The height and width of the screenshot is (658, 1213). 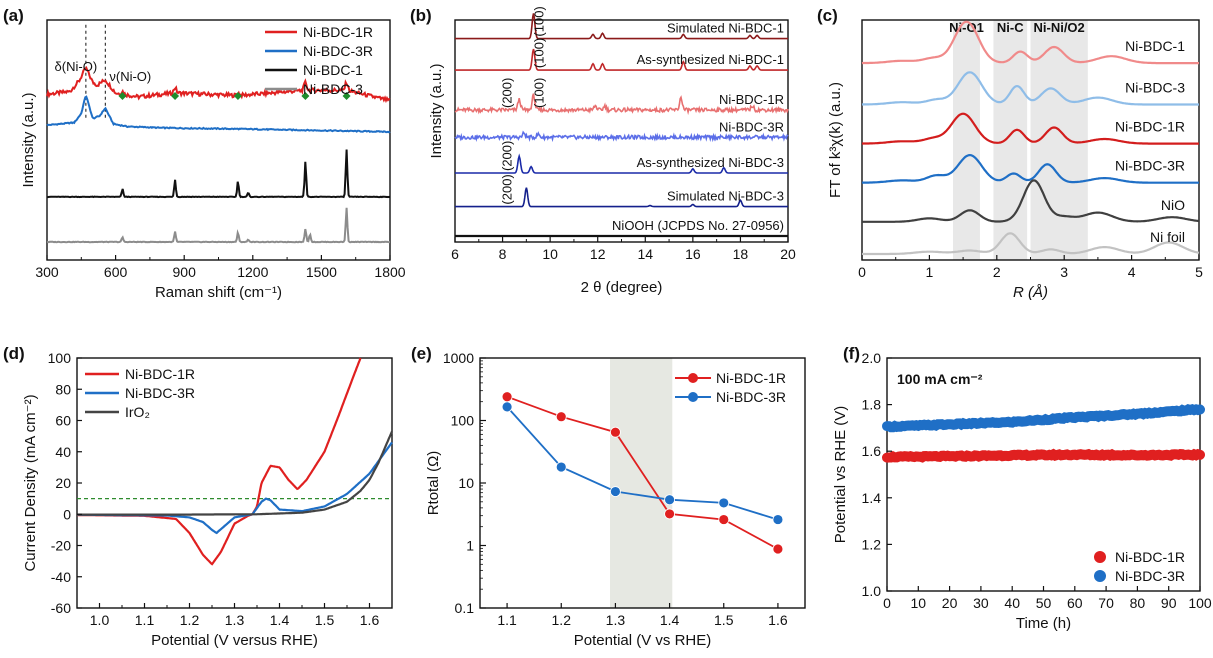 What do you see at coordinates (1167, 237) in the screenshot?
I see `series-label: Ni foil` at bounding box center [1167, 237].